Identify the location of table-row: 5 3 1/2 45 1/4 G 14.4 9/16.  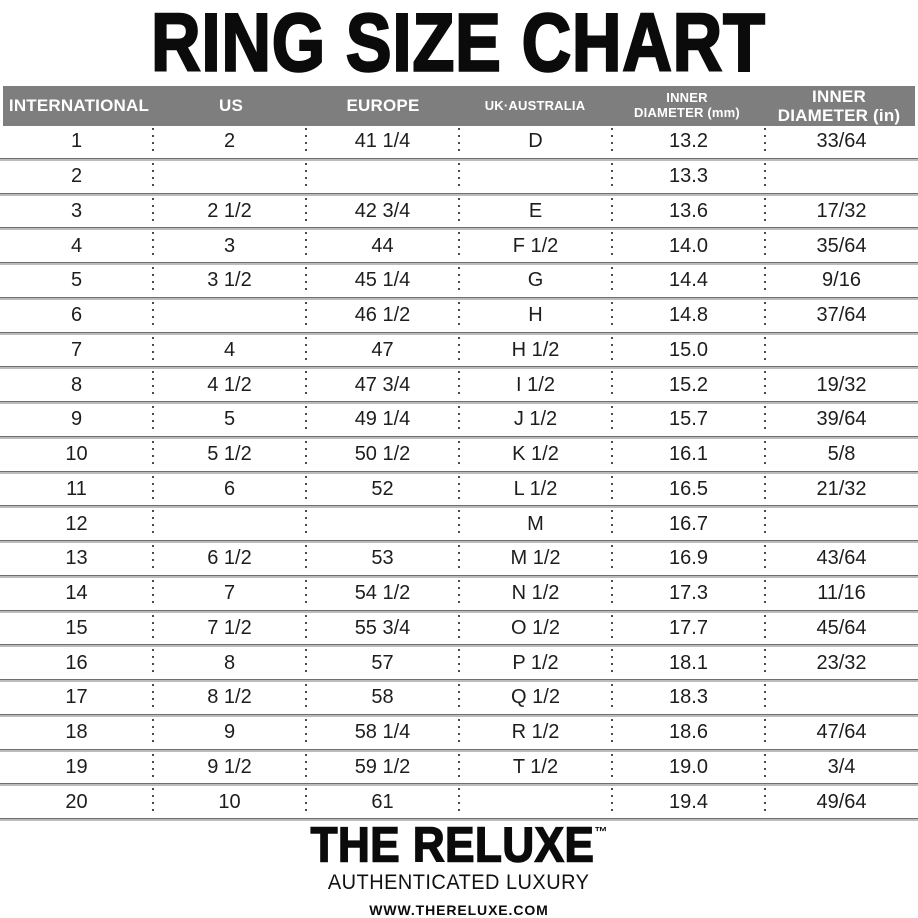
(459, 282).